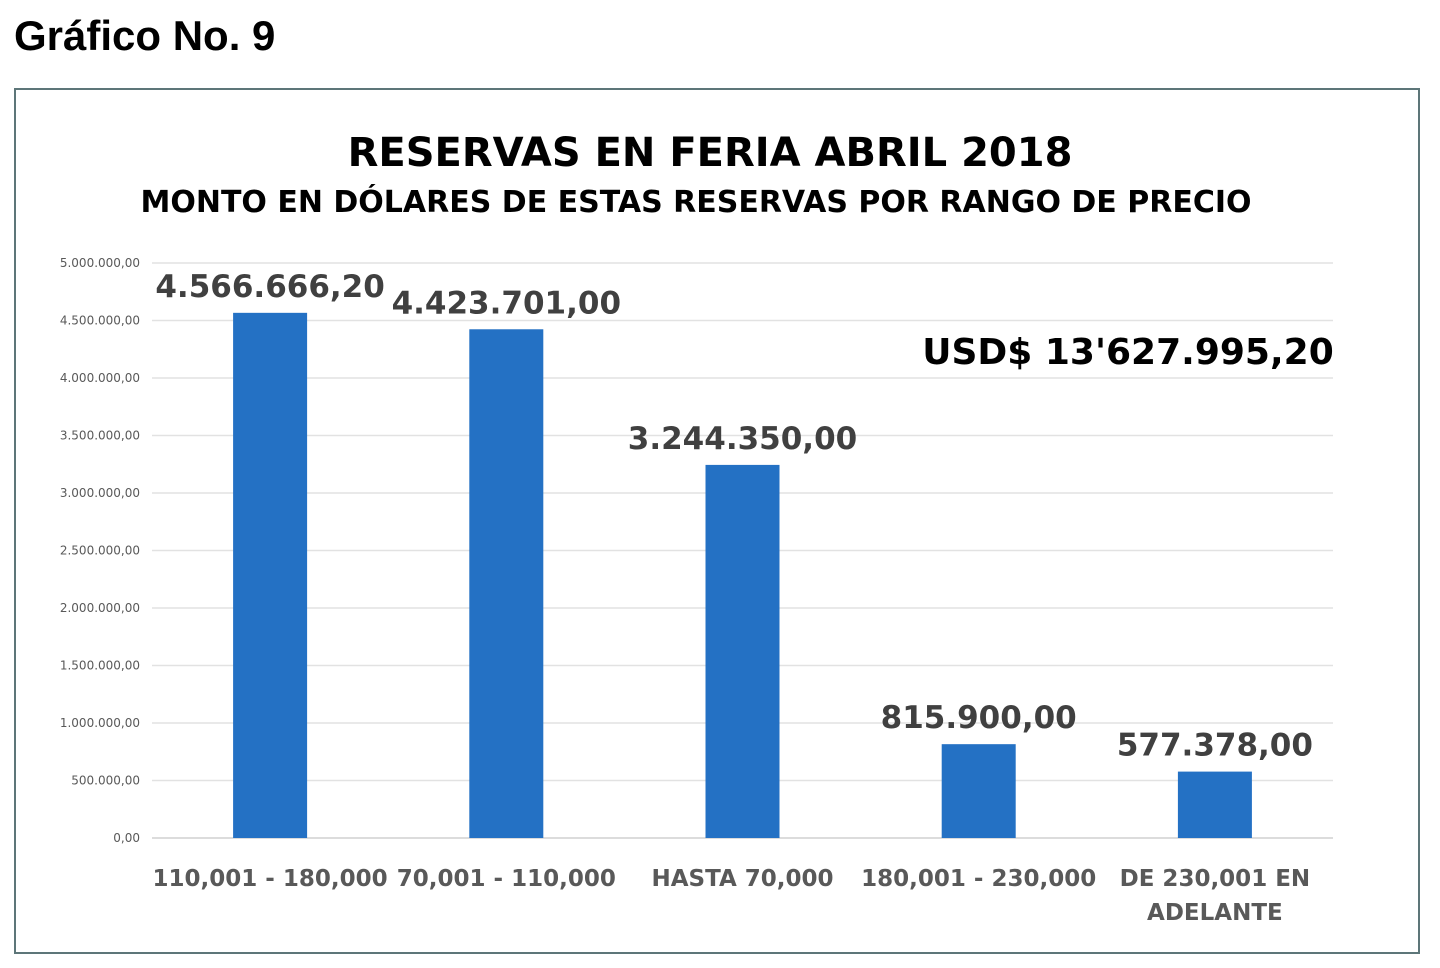 The image size is (1440, 968). What do you see at coordinates (269, 287) in the screenshot?
I see `data-label: 4.566.666,20` at bounding box center [269, 287].